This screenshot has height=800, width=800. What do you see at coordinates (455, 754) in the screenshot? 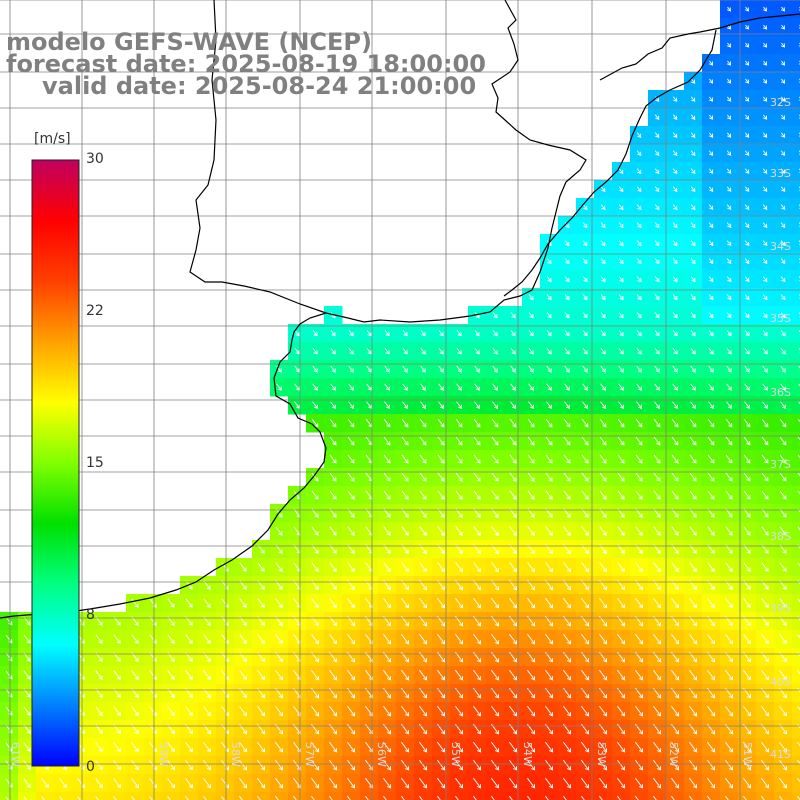
I see `lon-label: 55W` at bounding box center [455, 754].